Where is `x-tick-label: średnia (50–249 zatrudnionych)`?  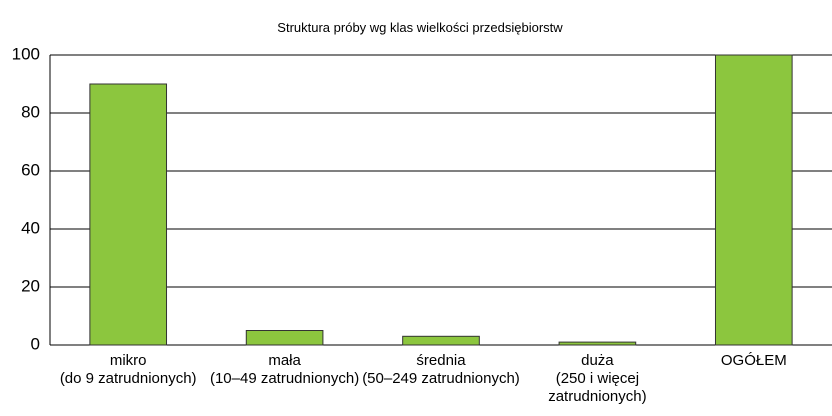
x-tick-label: średnia (50–249 zatrudnionych) is located at coordinates (441, 369).